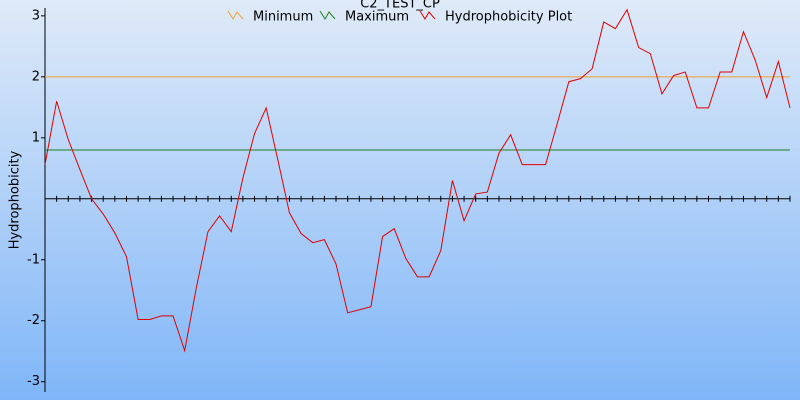  What do you see at coordinates (508, 17) in the screenshot?
I see `legend-label: Hydrophobicity Plot` at bounding box center [508, 17].